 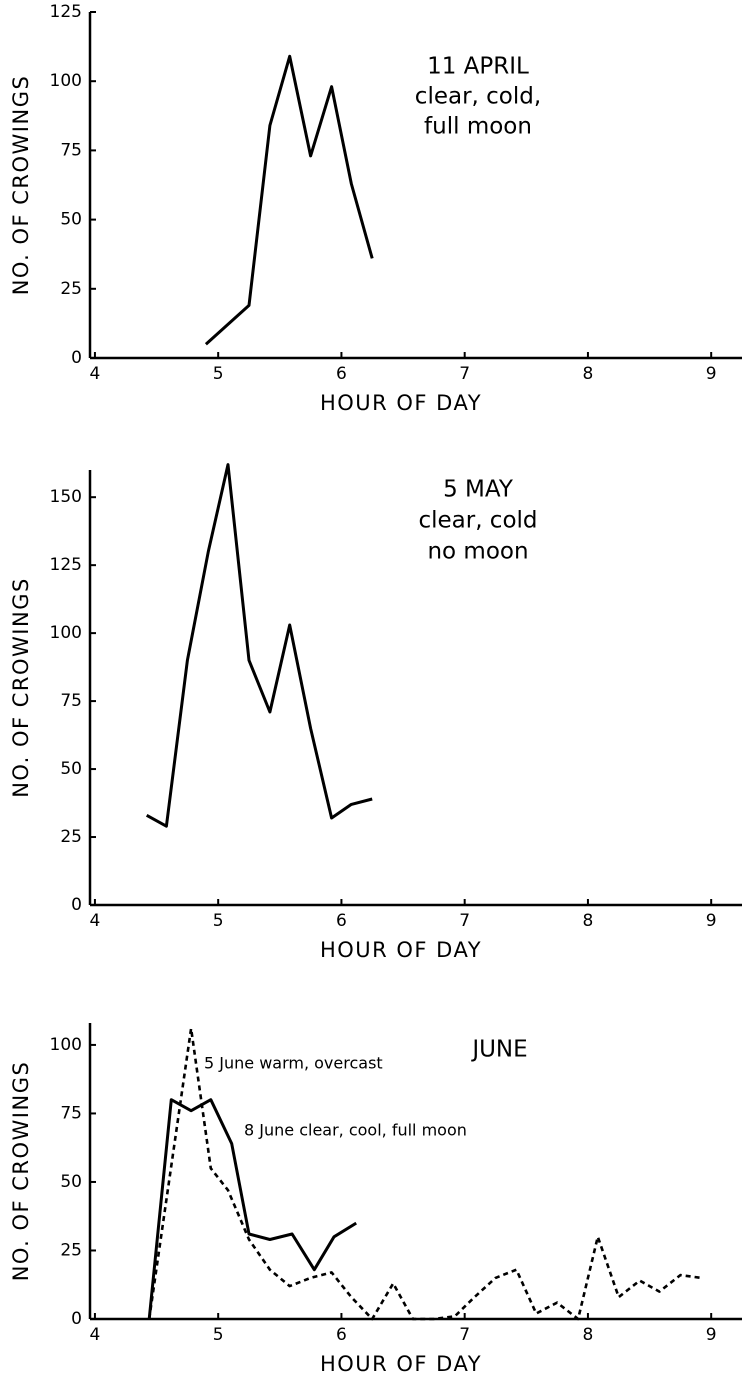 What do you see at coordinates (478, 97) in the screenshot?
I see `annotation: clear, cold,` at bounding box center [478, 97].